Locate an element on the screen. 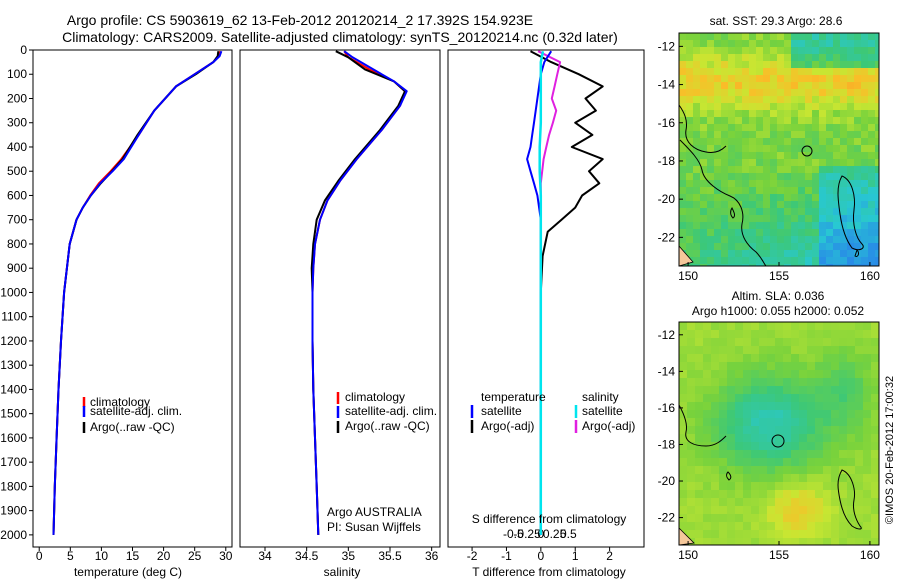 The width and height of the screenshot is (900, 580). x-tick-label: 36 is located at coordinates (432, 556).